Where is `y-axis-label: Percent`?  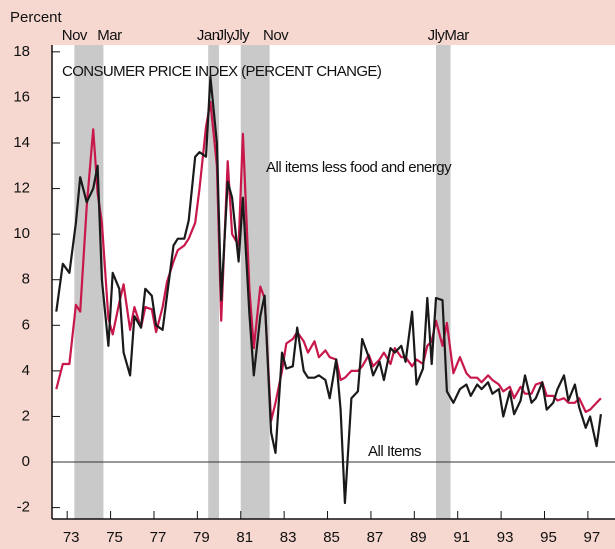
y-axis-label: Percent is located at coordinates (36, 17).